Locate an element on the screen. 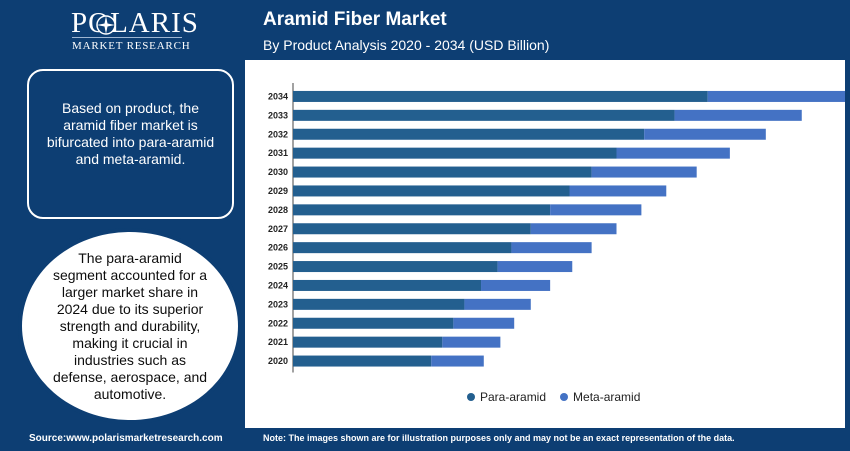  bar-meta-aramid-2023 is located at coordinates (497, 304).